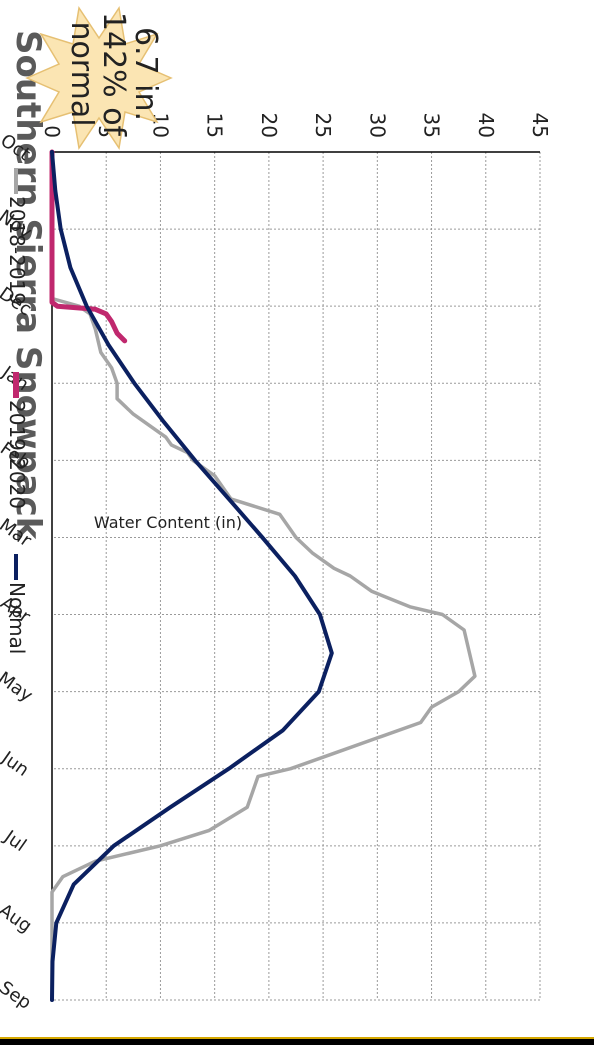  I want to click on x-tick-label: Jun, so click(16, 764).